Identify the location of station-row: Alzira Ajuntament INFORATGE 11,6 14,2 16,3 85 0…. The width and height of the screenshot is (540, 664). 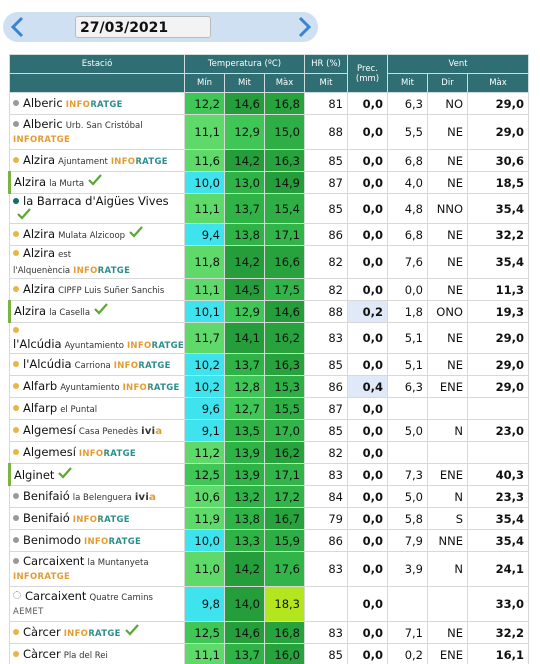
(269, 160).